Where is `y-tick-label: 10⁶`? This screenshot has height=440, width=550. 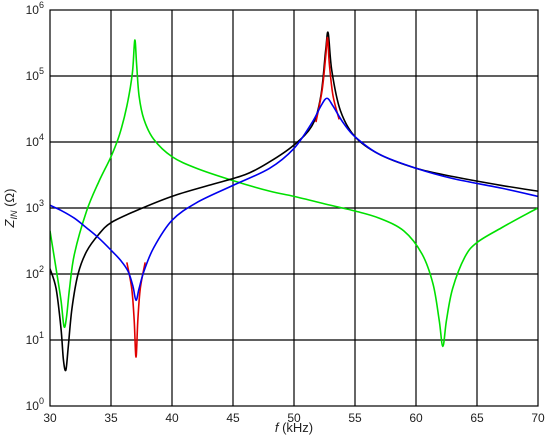
y-tick-label: 10⁶ is located at coordinates (35, 8).